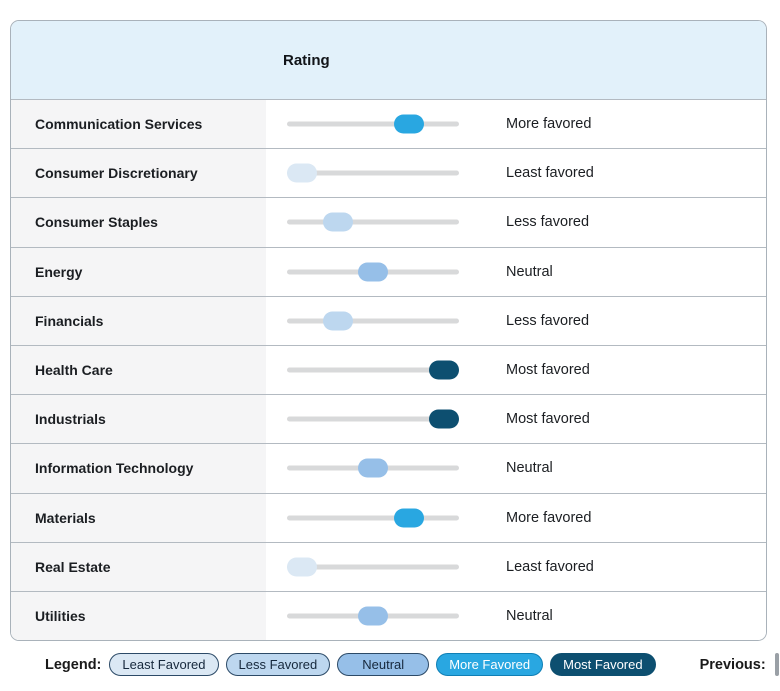 The height and width of the screenshot is (691, 780). I want to click on sector-name: Health Care, so click(138, 370).